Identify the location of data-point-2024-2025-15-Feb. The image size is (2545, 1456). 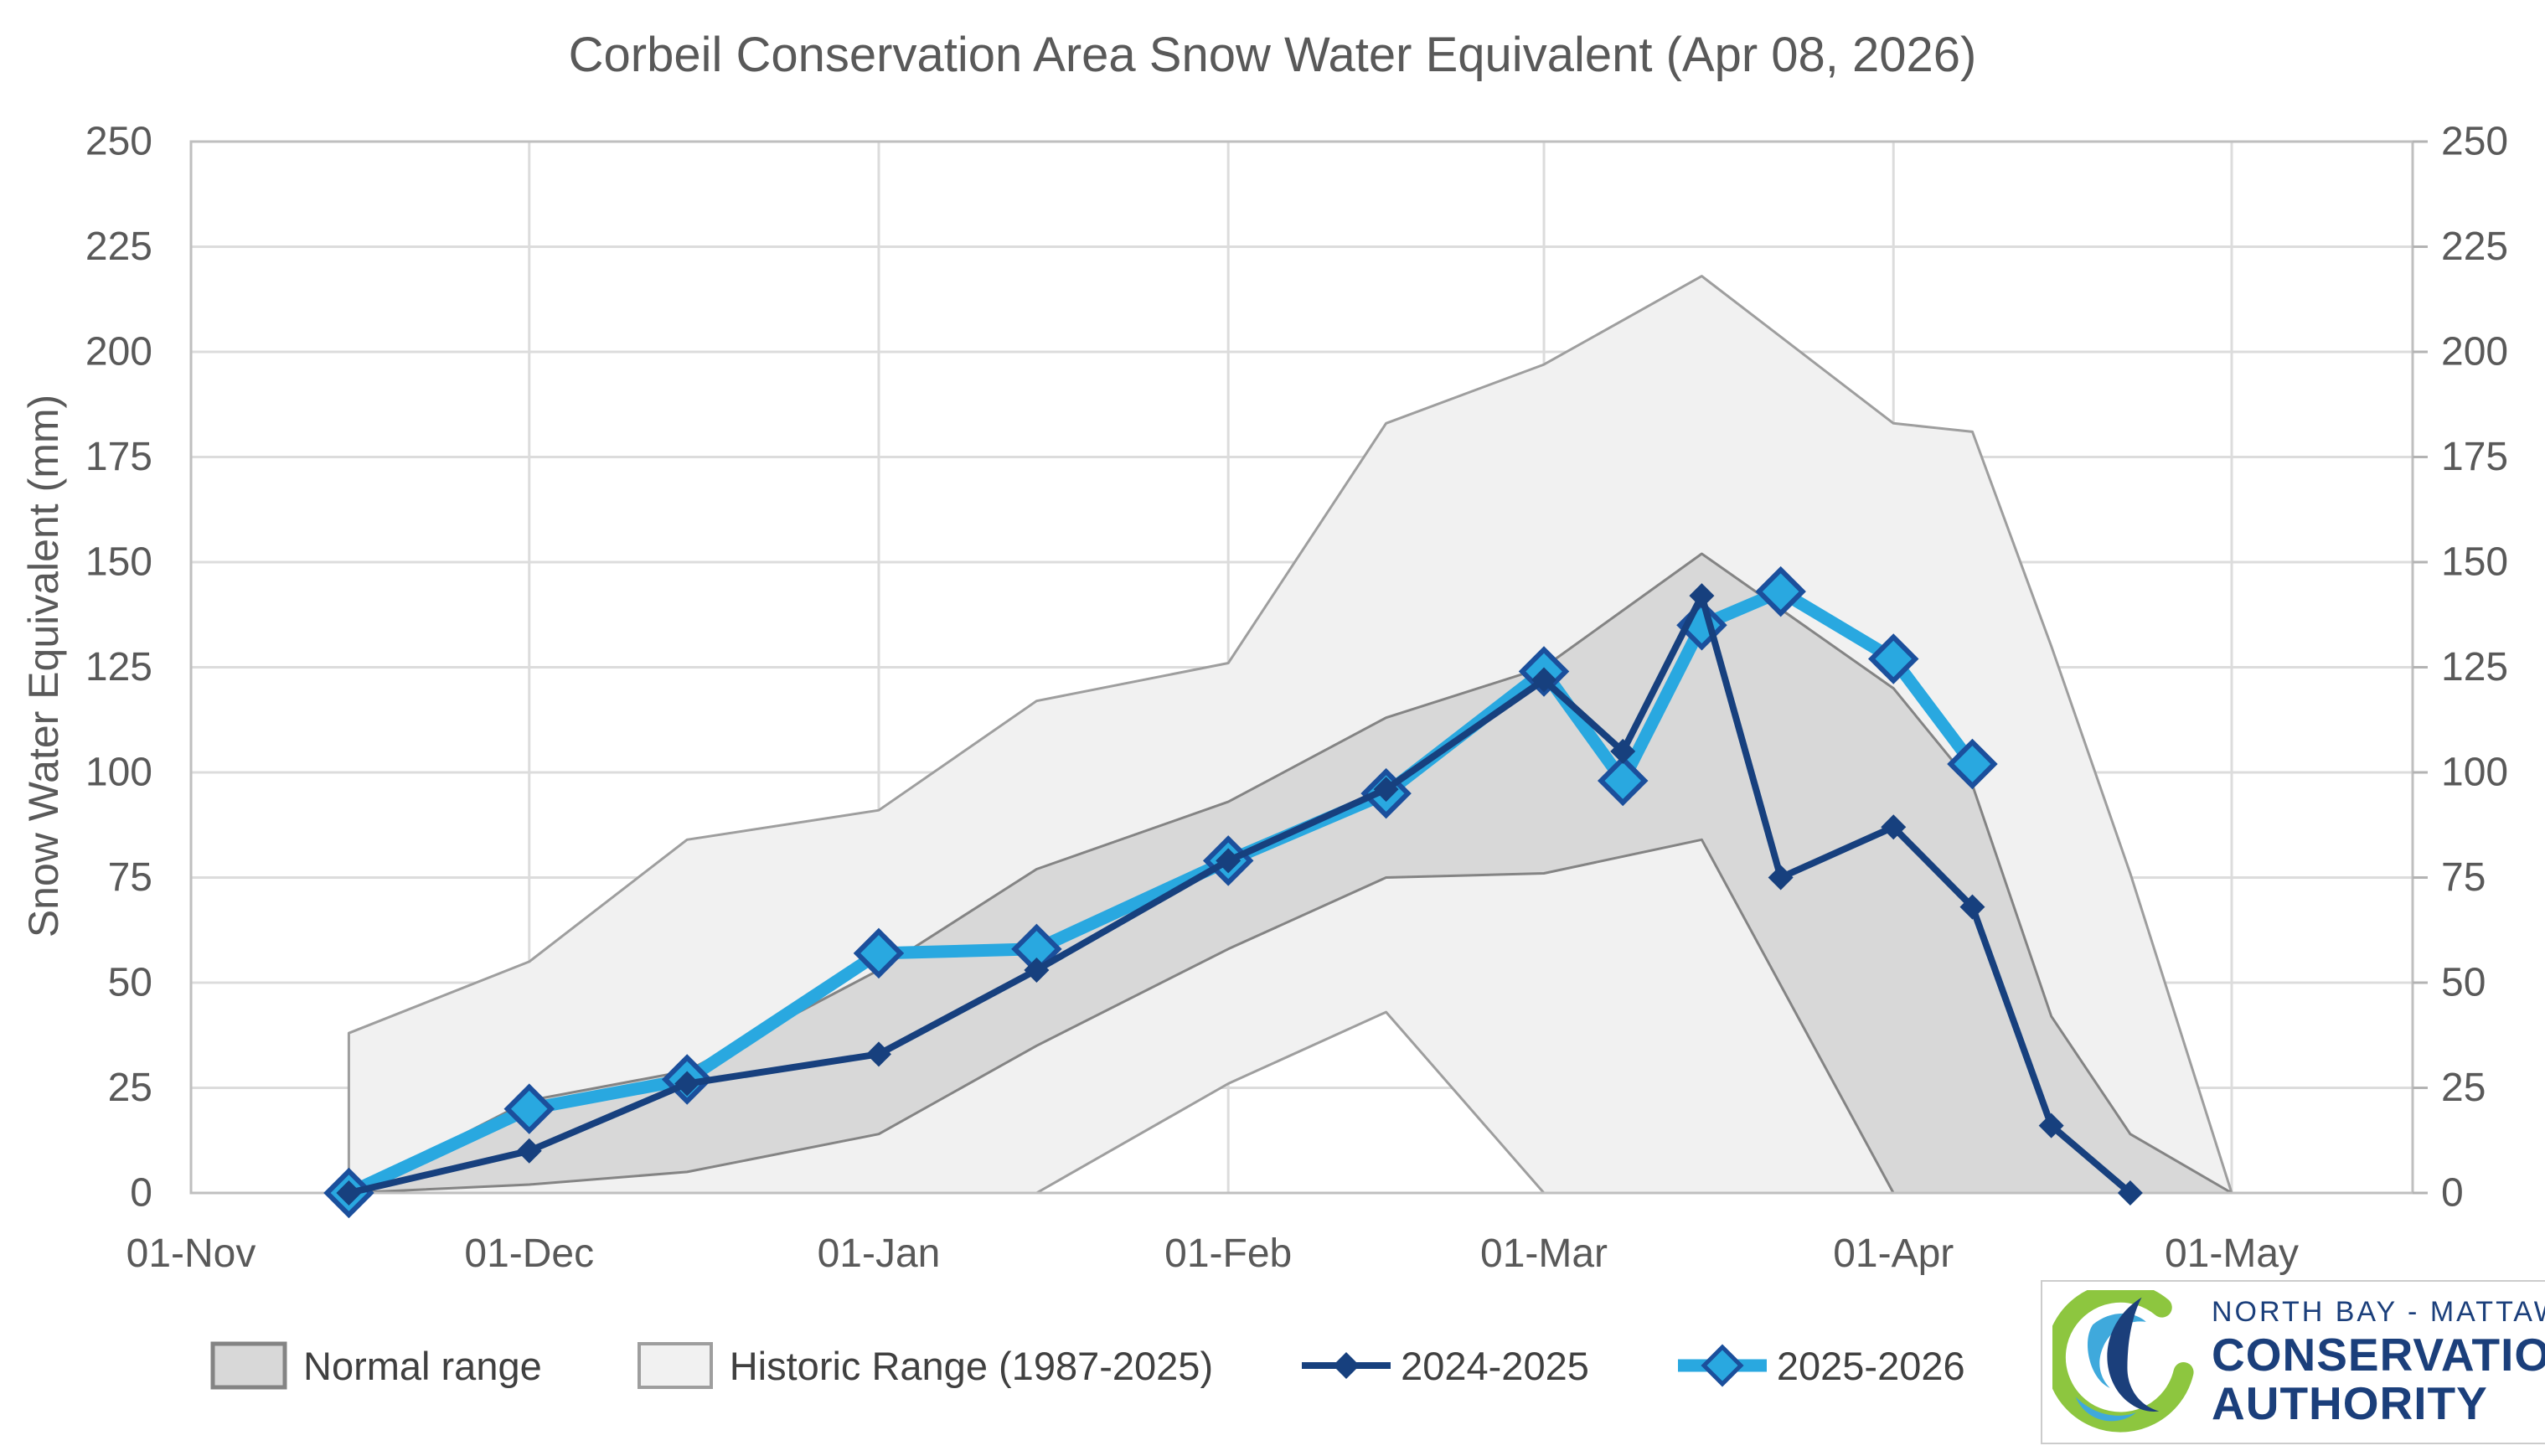
(1386, 790).